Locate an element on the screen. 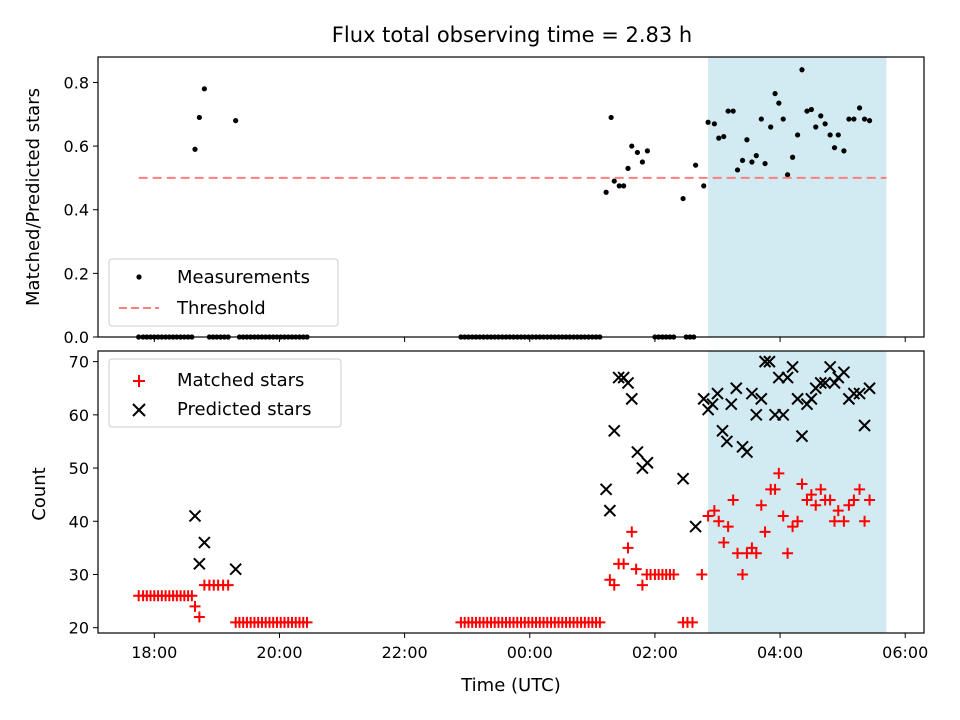  legend-top: Measurements Threshold is located at coordinates (223, 292).